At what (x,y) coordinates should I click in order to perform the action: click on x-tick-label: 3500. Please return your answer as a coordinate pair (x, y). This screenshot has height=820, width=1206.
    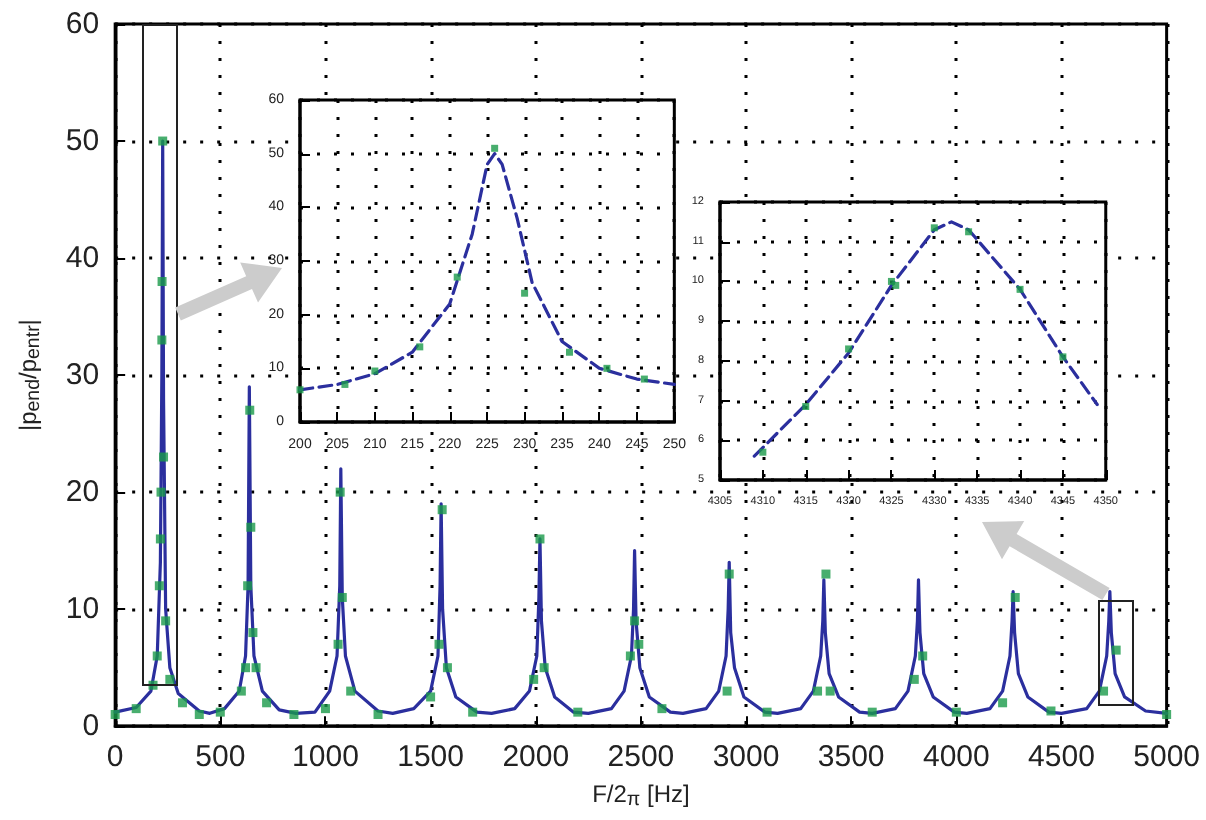
    Looking at the image, I should click on (851, 757).